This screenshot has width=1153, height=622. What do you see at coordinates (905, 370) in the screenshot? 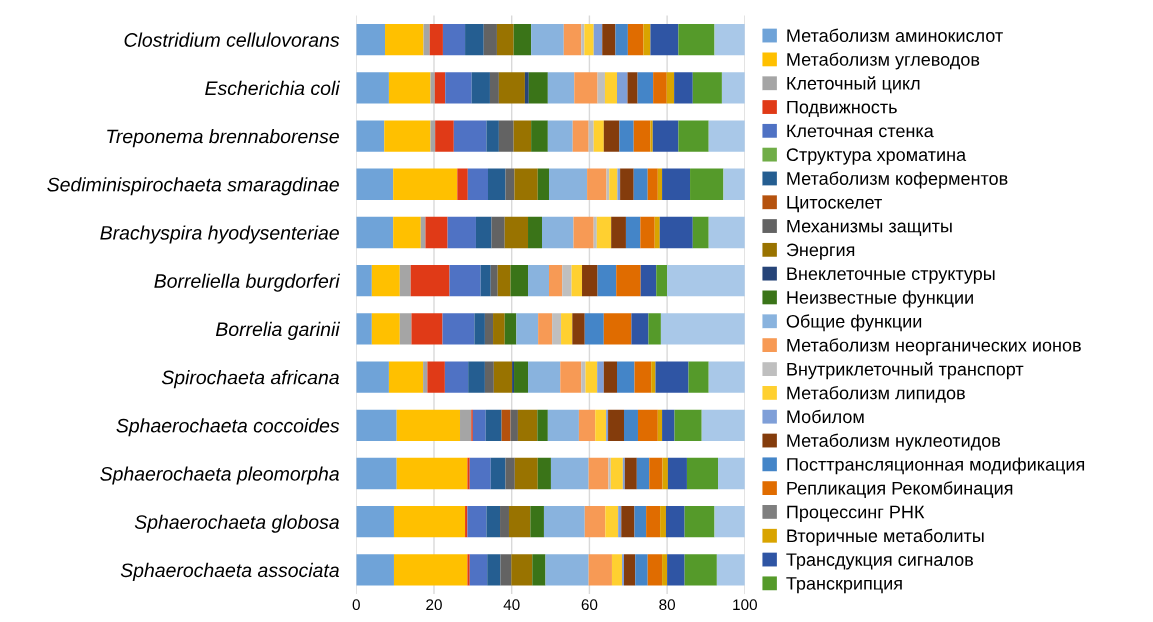
I see `legend-label: Внутриклеточный транспорт` at bounding box center [905, 370].